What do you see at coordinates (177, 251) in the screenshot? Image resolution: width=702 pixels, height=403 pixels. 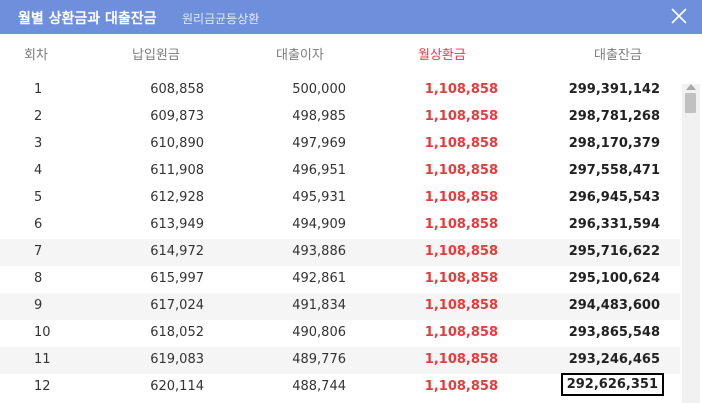 I see `cell-principal: 614,972` at bounding box center [177, 251].